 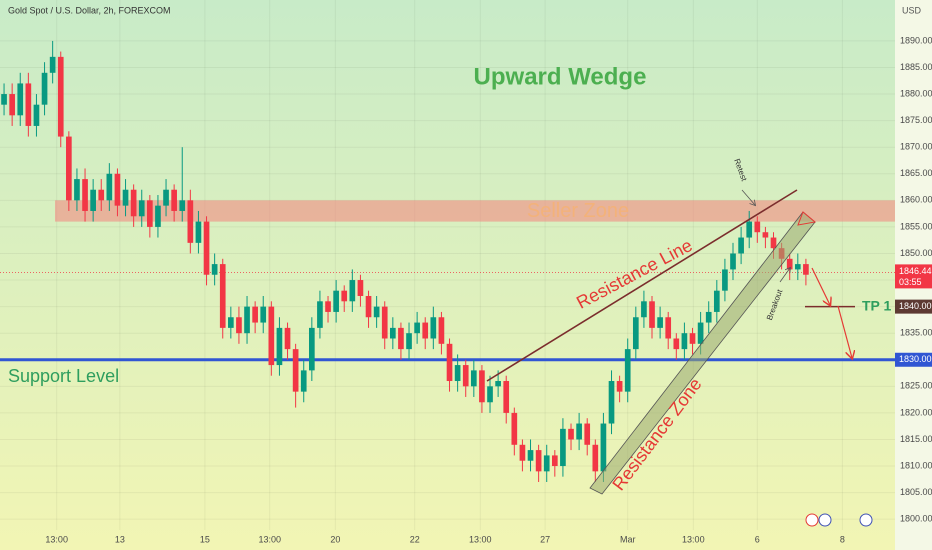 I want to click on y-tick-label: 1825.00, so click(x=916, y=386).